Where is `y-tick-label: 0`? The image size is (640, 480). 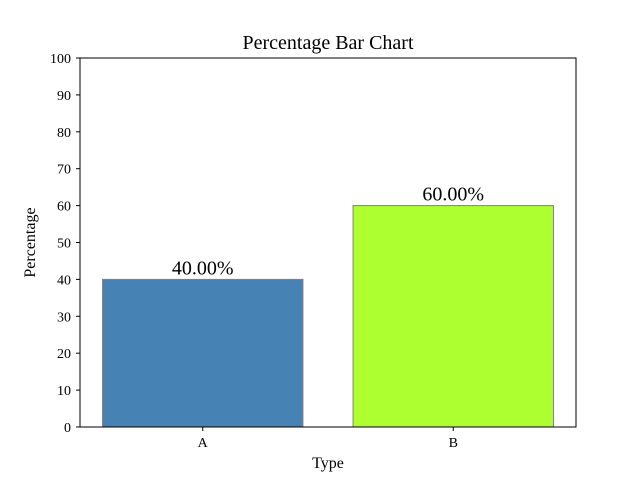 y-tick-label: 0 is located at coordinates (67, 428).